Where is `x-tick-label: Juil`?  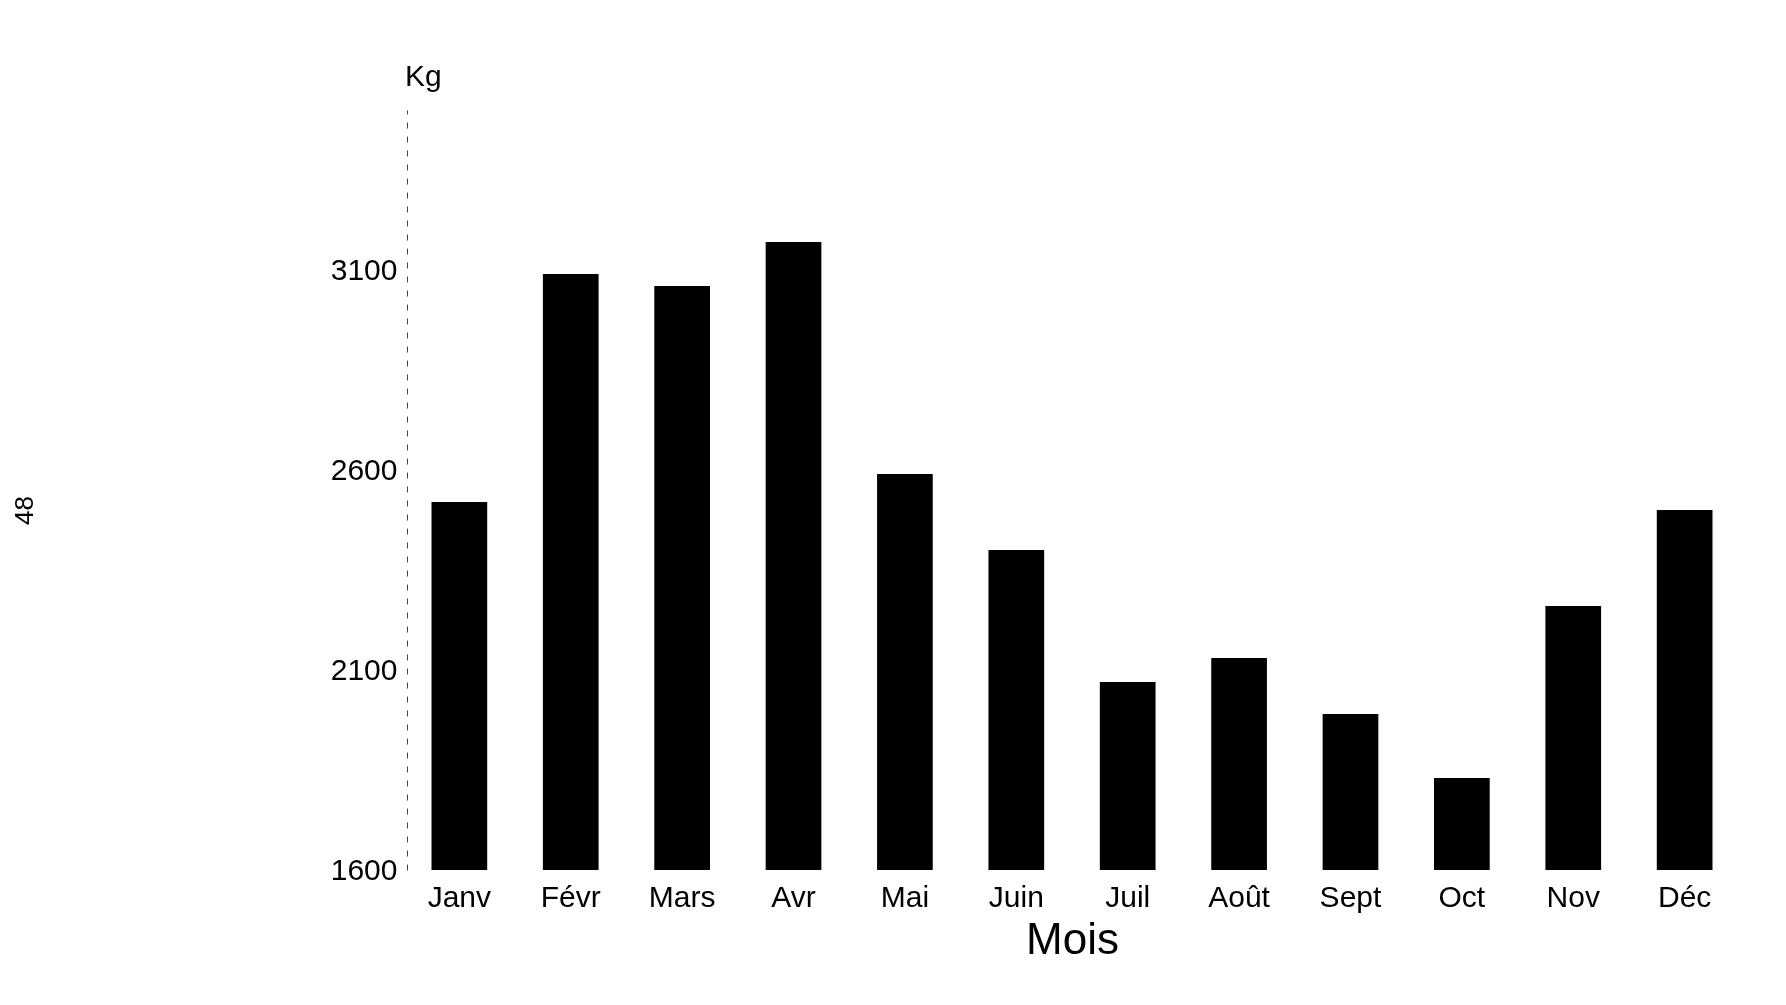 x-tick-label: Juil is located at coordinates (1128, 896).